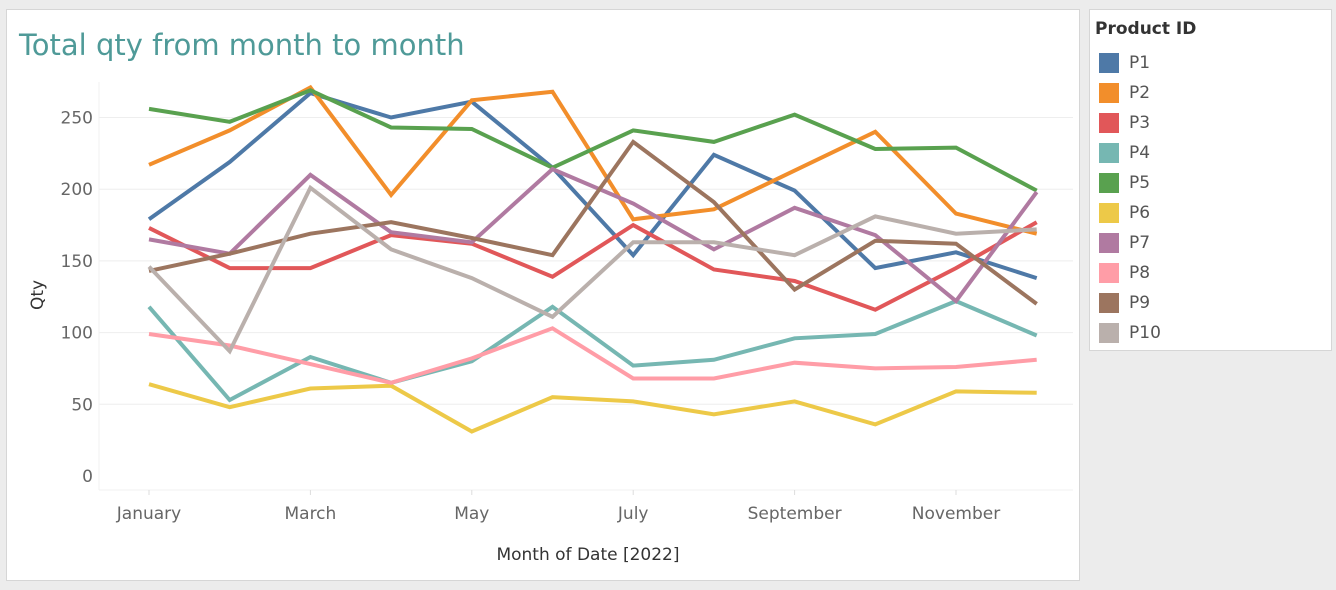  I want to click on y-tick-label: 100, so click(77, 334).